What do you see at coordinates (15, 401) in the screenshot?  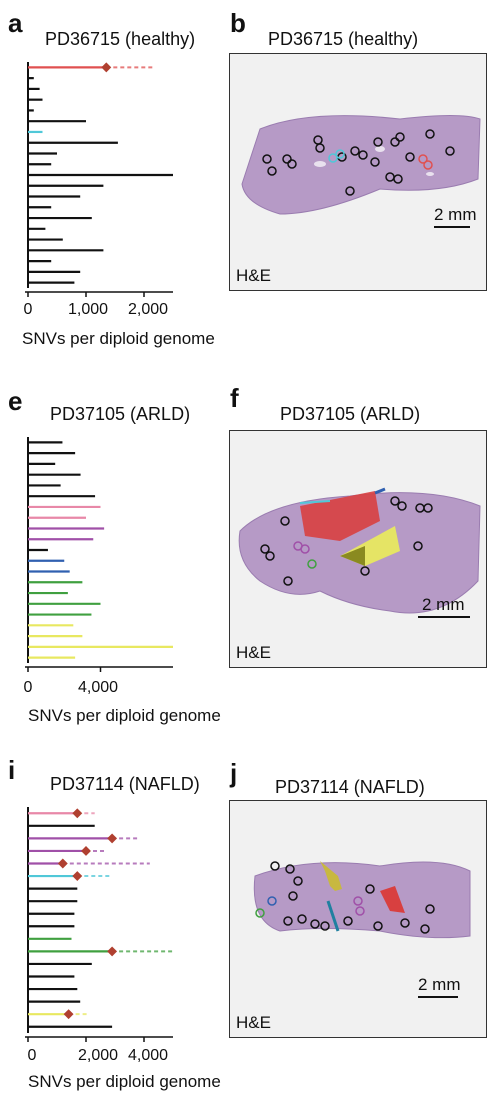 I see `panel-letter-e: e` at bounding box center [15, 401].